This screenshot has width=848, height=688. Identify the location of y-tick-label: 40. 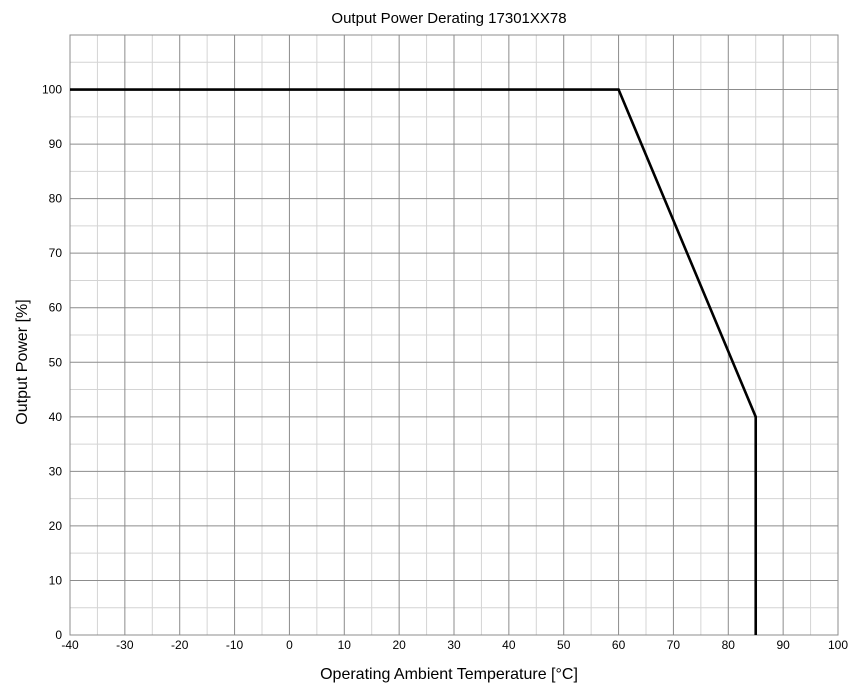
(56, 417).